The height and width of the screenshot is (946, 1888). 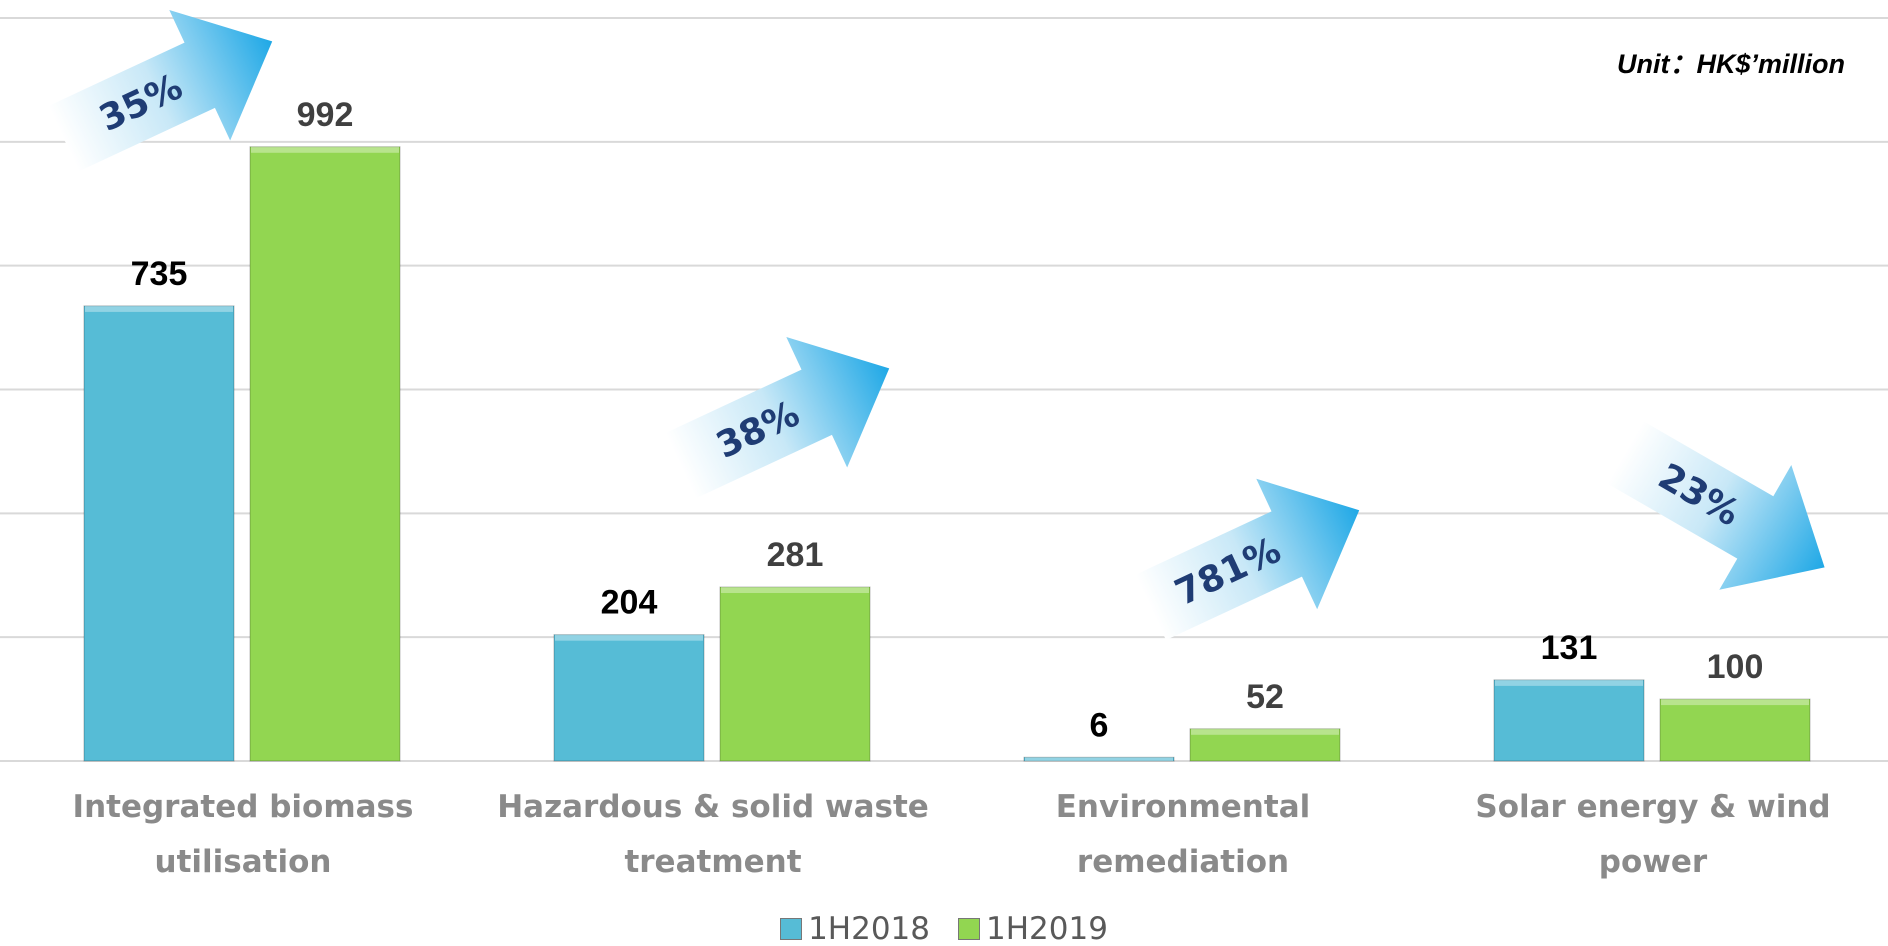 What do you see at coordinates (1265, 697) in the screenshot?
I see `value-label: 52` at bounding box center [1265, 697].